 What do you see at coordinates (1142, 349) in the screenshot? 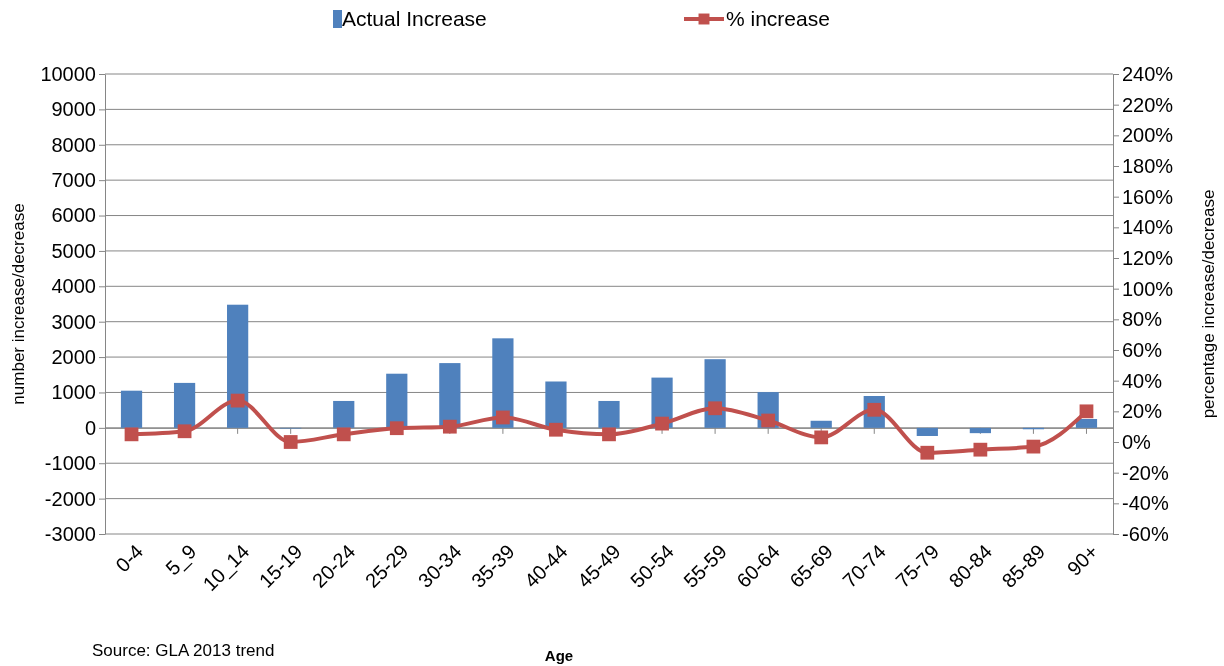
I see `y2-tick-label: 60%` at bounding box center [1142, 349].